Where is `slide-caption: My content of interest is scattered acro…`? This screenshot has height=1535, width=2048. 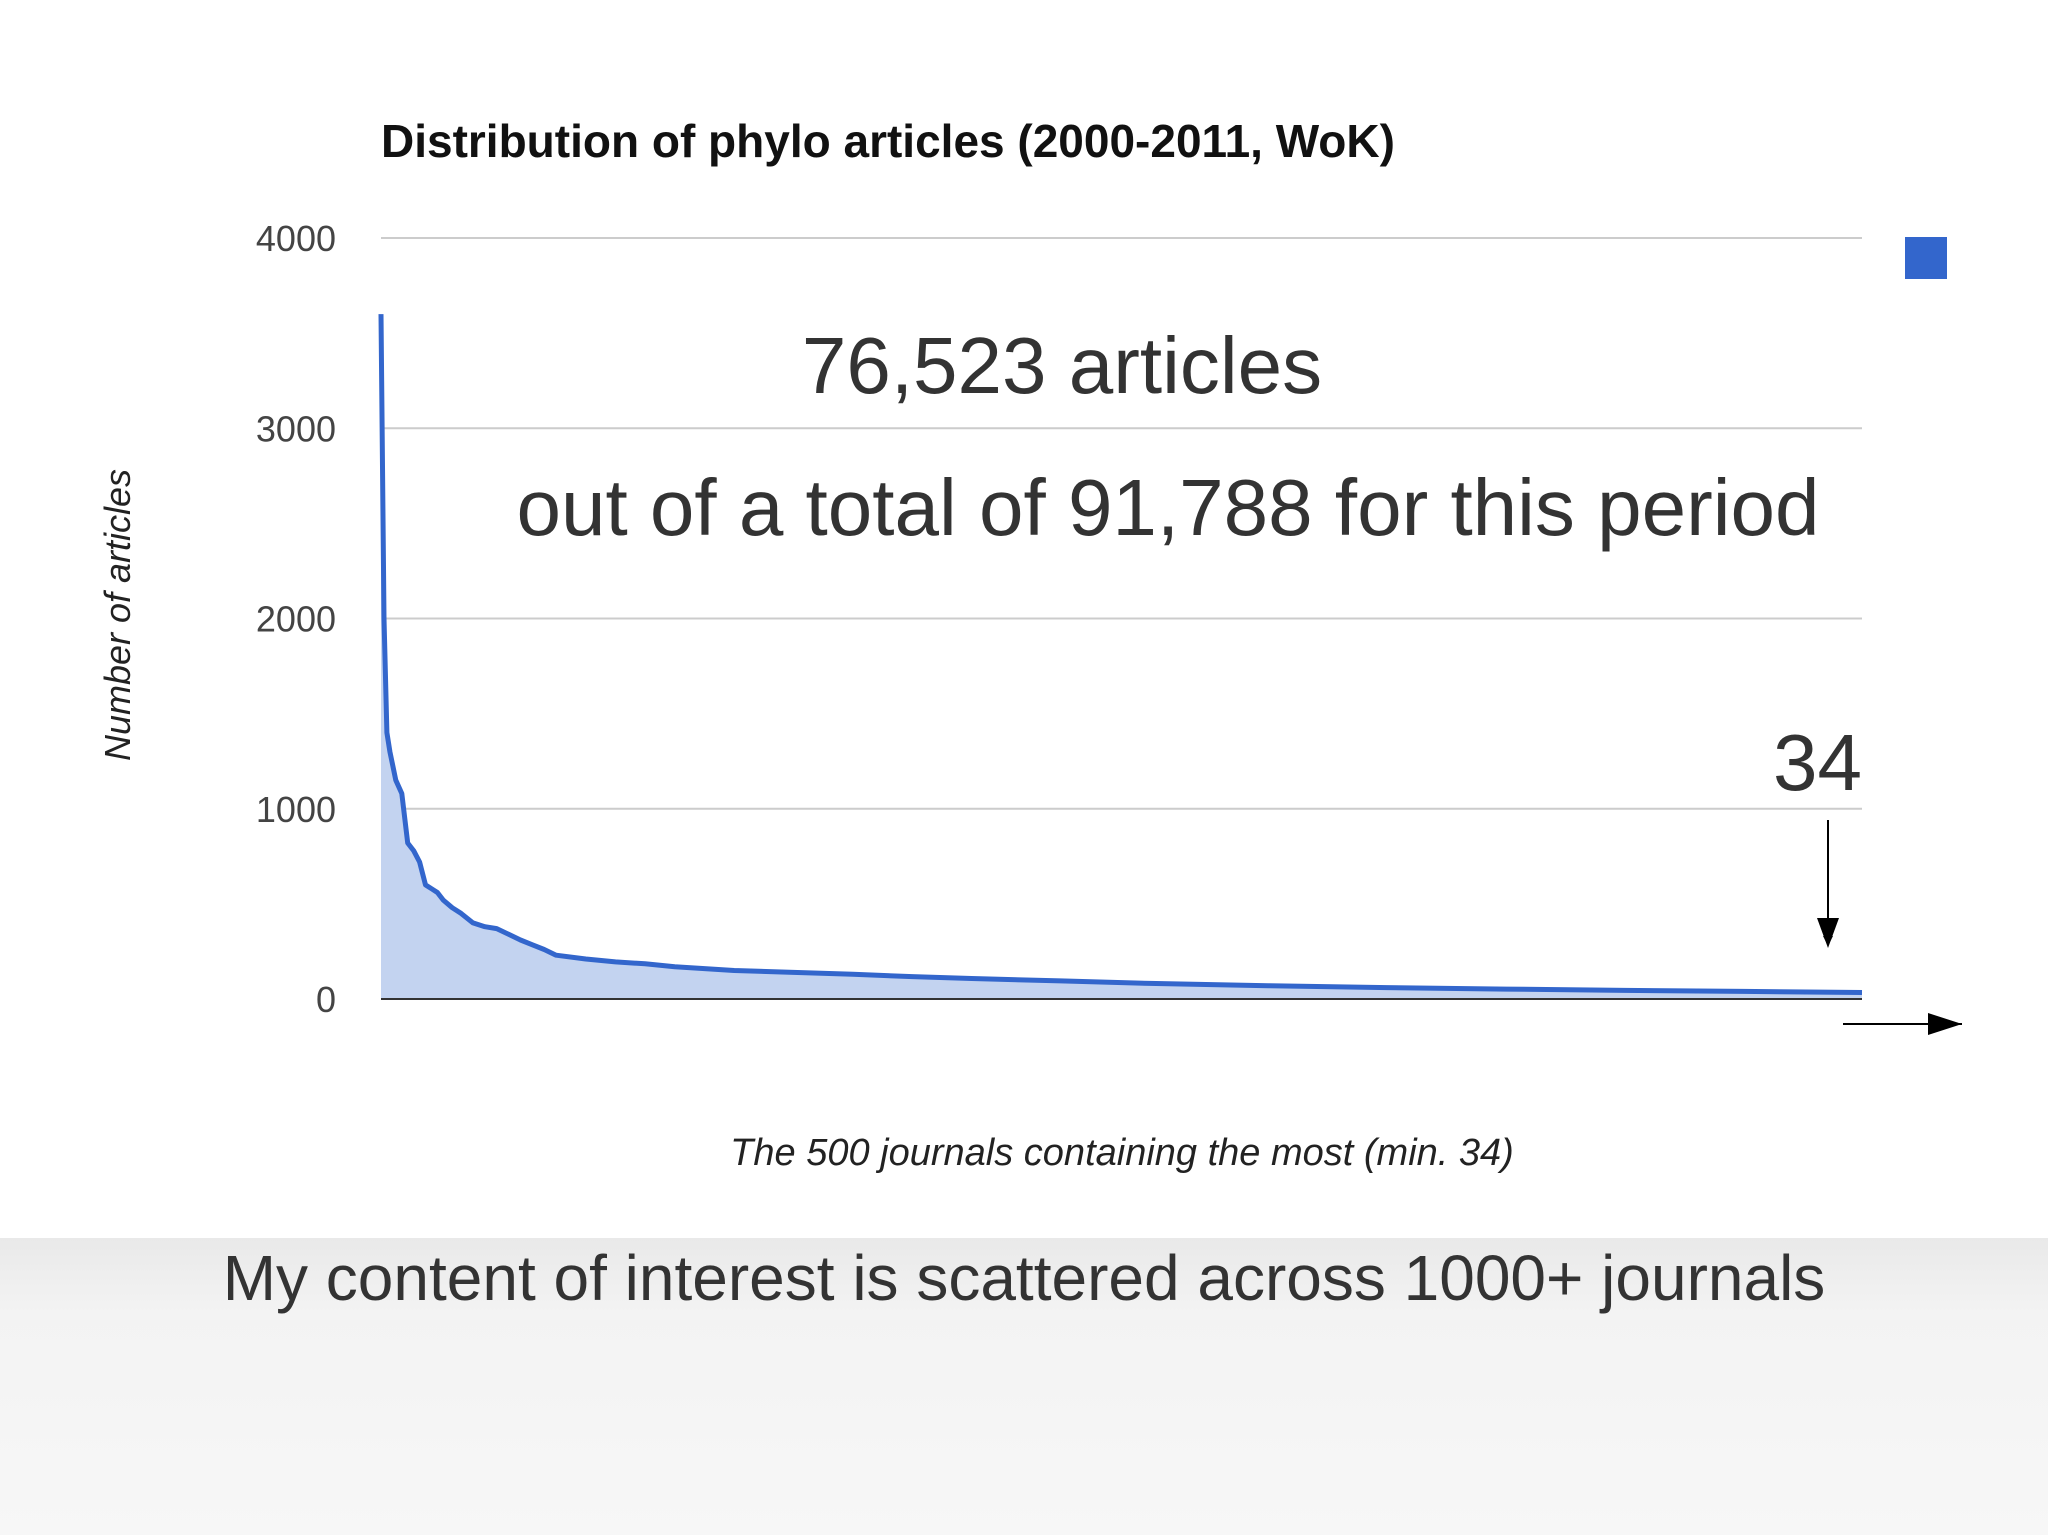 slide-caption: My content of interest is scattered acro… is located at coordinates (1024, 1278).